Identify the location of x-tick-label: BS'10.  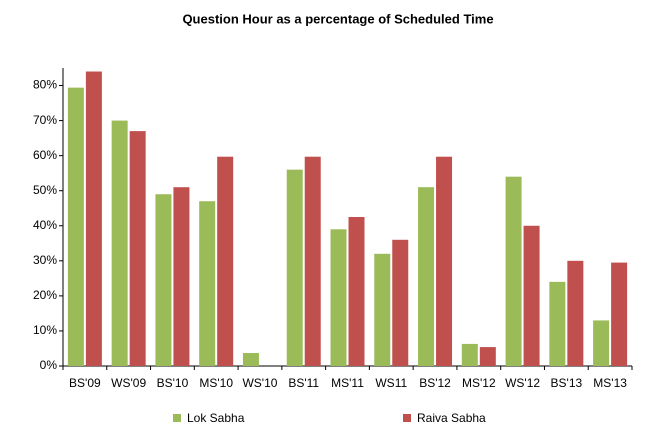
(173, 383).